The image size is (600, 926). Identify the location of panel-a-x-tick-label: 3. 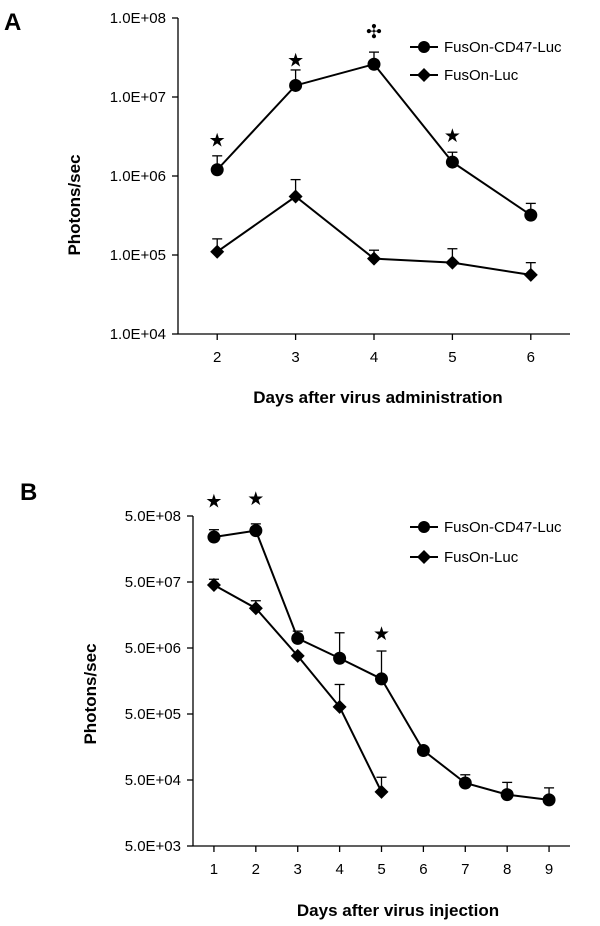
(295, 357).